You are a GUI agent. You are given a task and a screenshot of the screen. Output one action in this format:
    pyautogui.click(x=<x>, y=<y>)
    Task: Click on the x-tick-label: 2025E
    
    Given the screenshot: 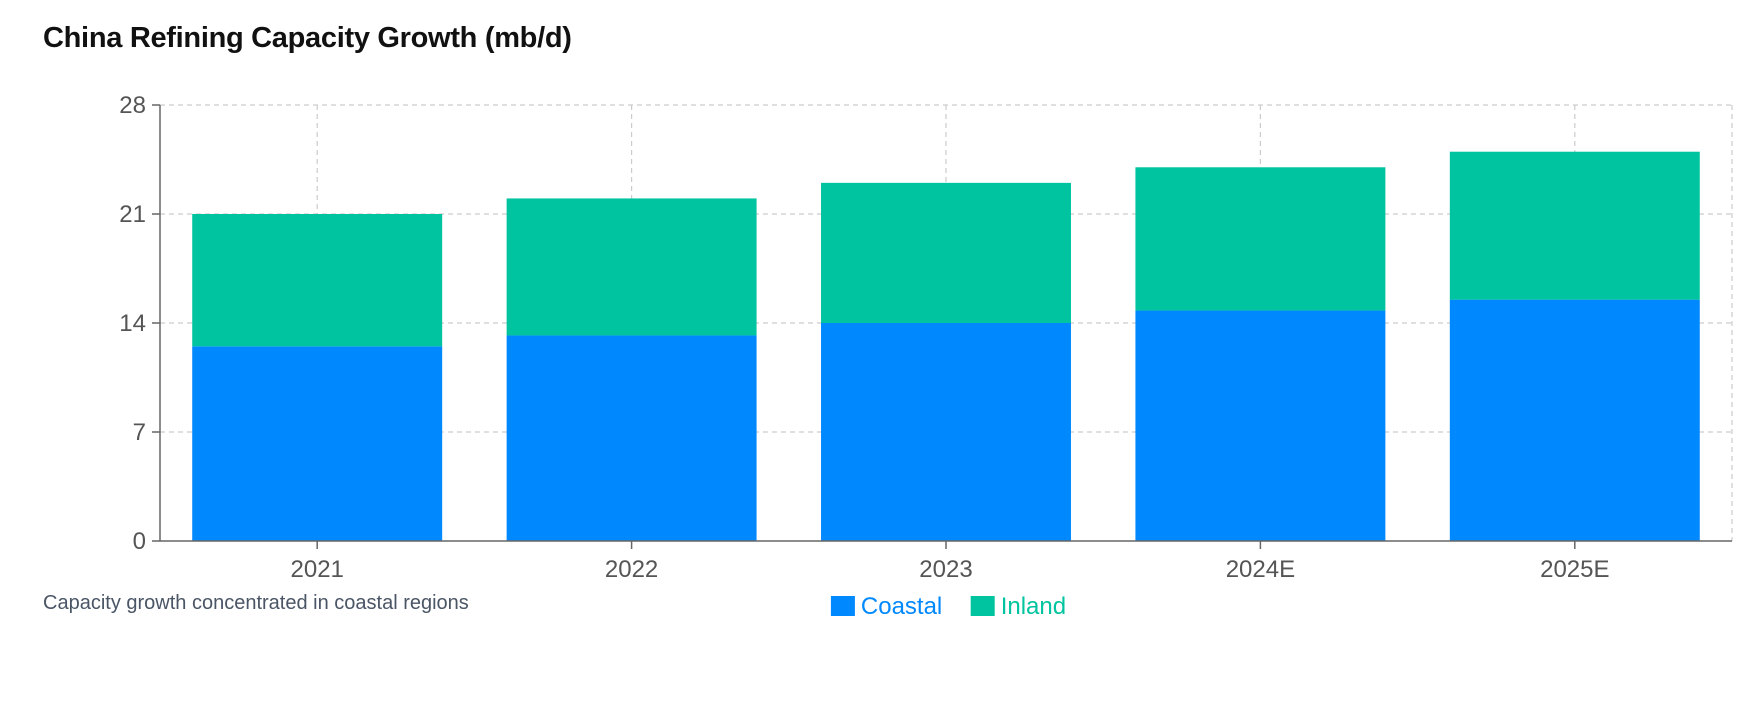 What is the action you would take?
    pyautogui.click(x=1574, y=569)
    